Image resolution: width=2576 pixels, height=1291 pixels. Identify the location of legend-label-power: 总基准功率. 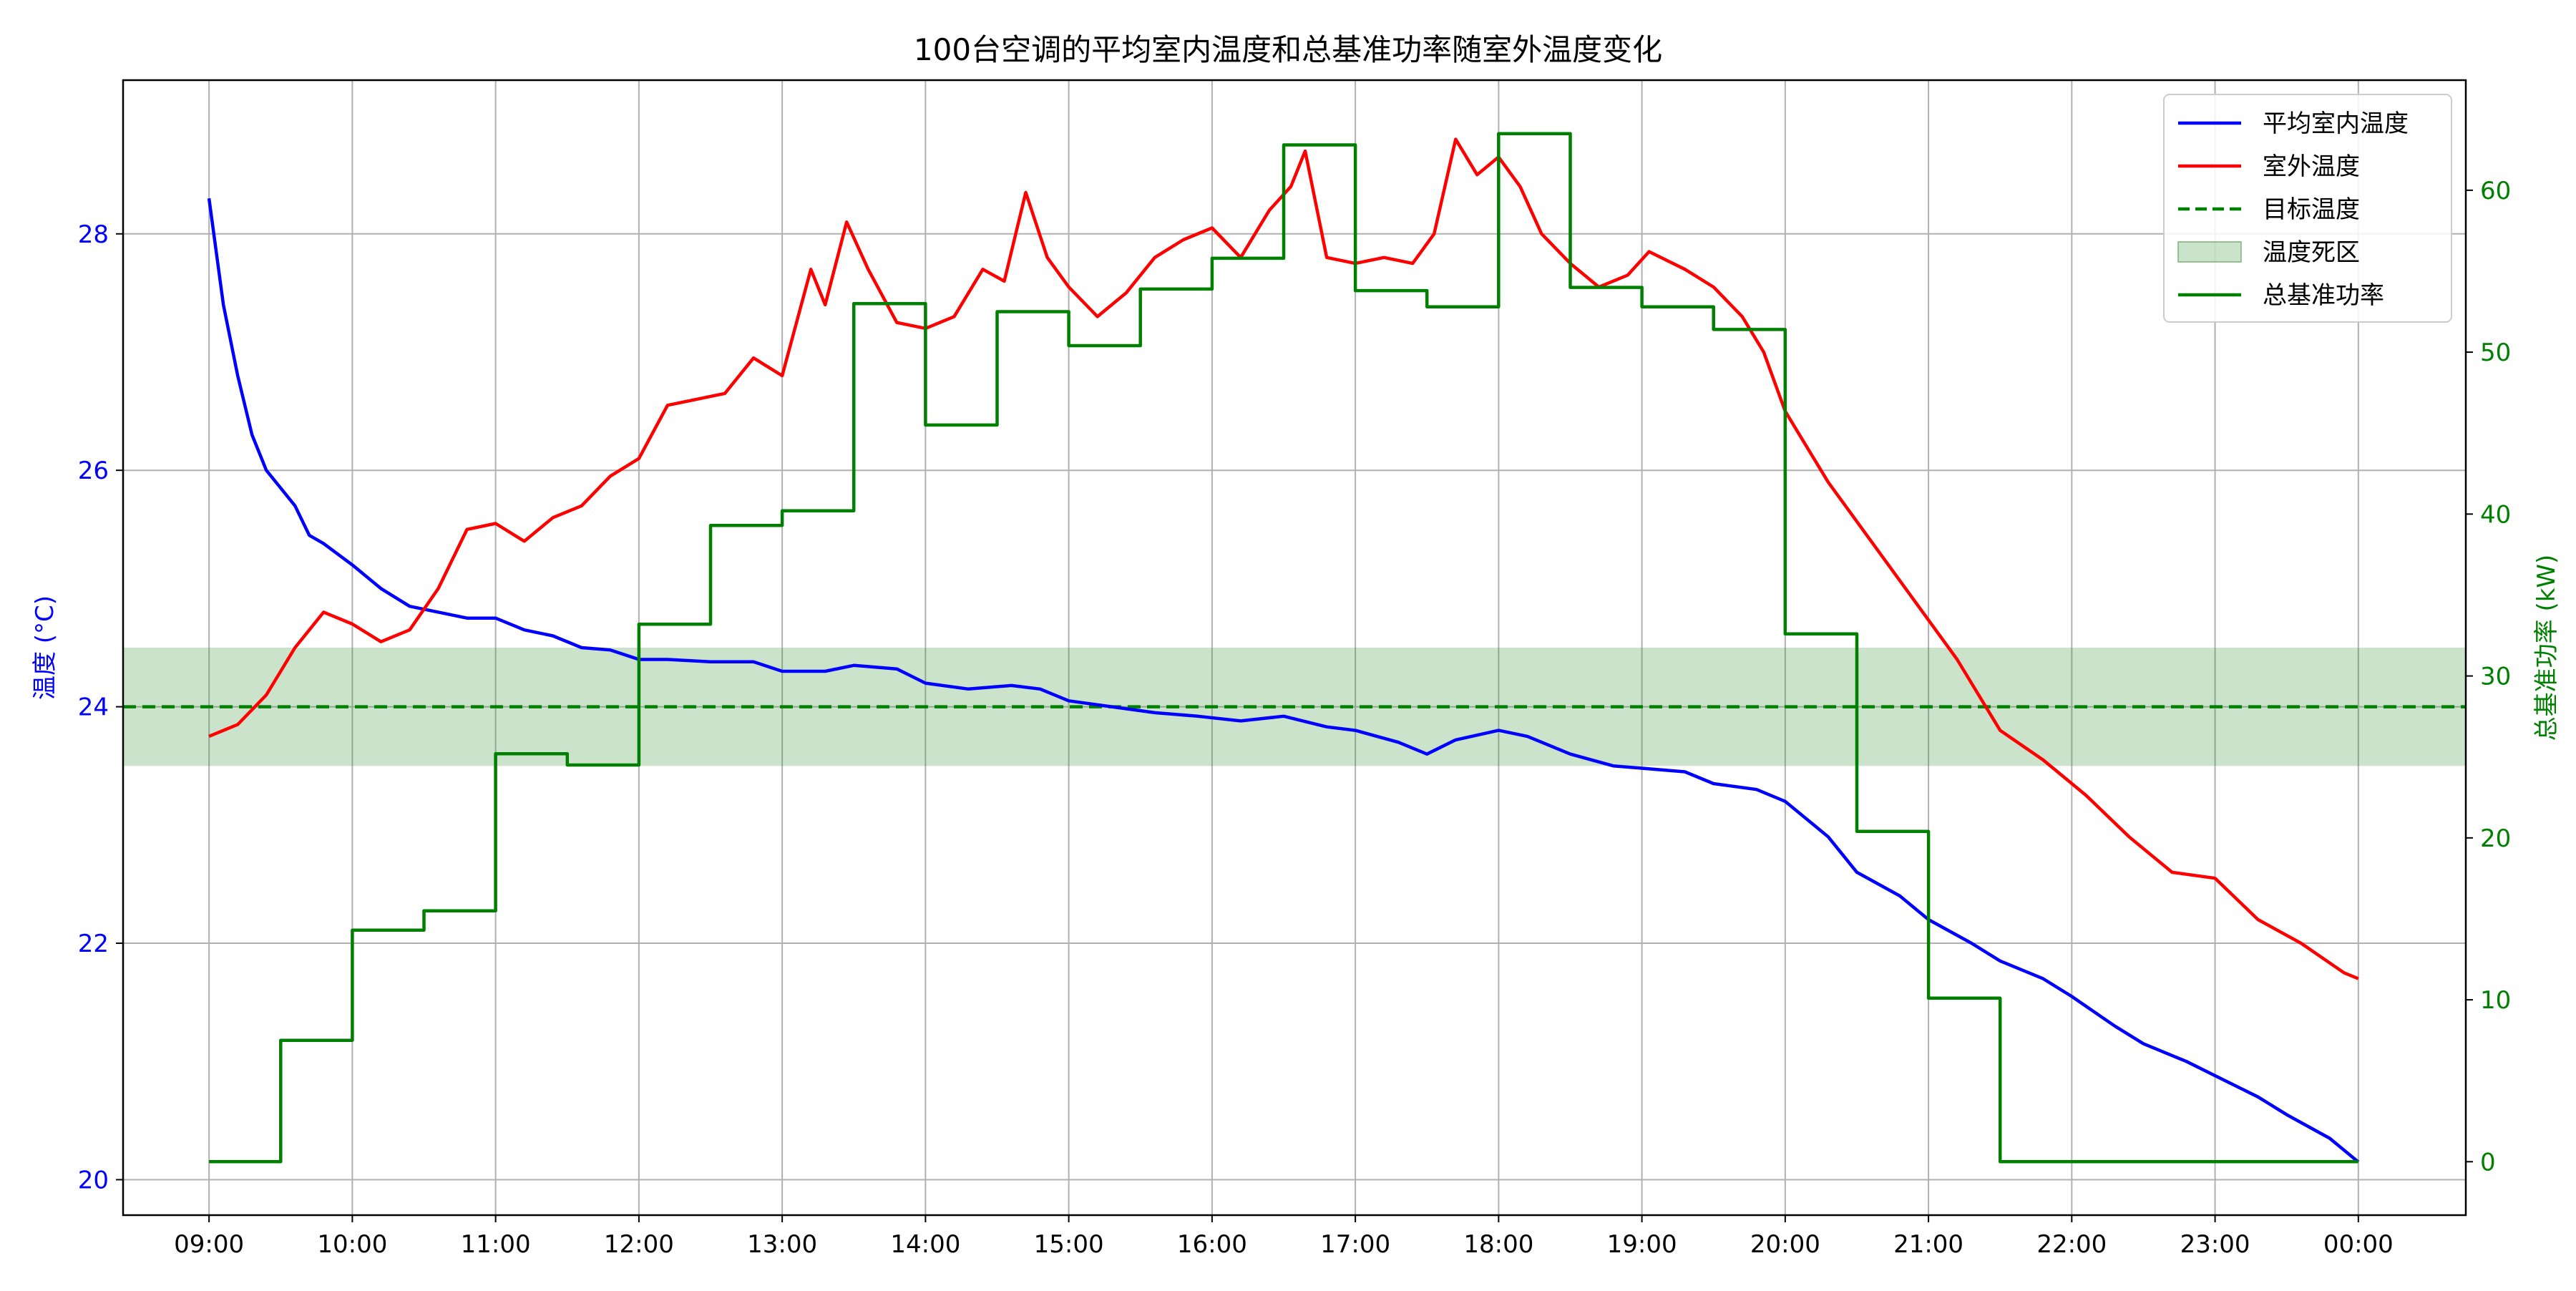
(2323, 295).